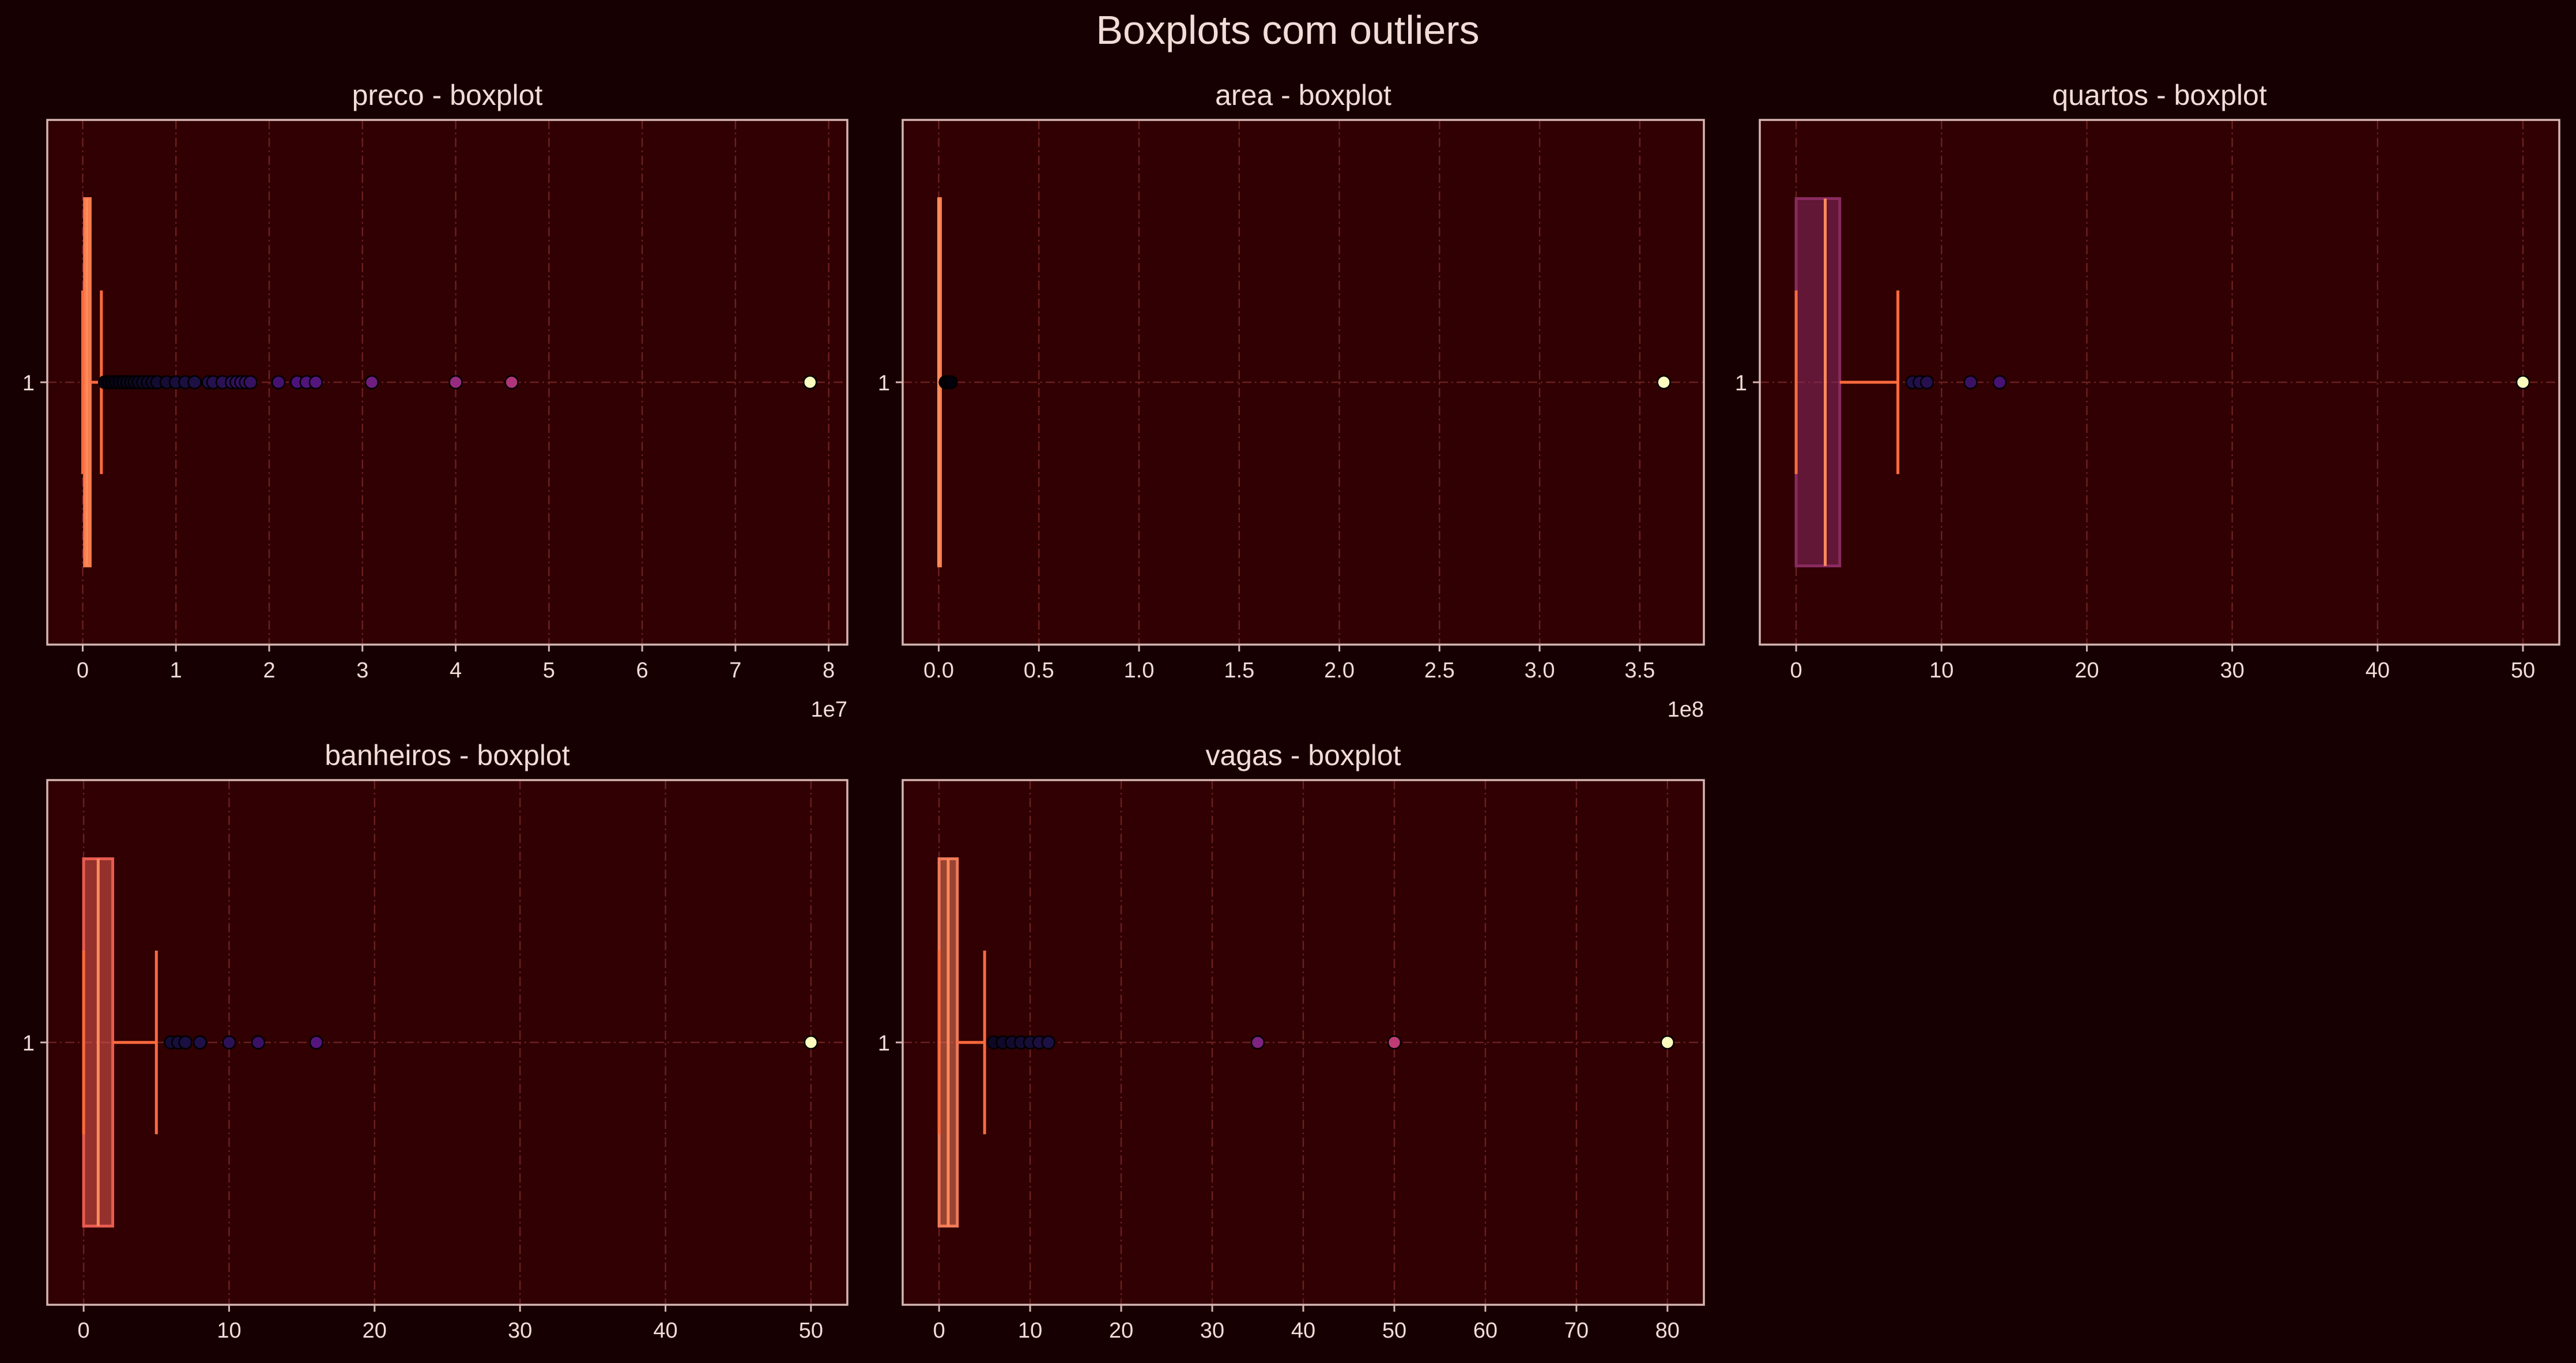 The height and width of the screenshot is (1363, 2576). Describe the element at coordinates (735, 671) in the screenshot. I see `x-tick-label: 7` at that location.